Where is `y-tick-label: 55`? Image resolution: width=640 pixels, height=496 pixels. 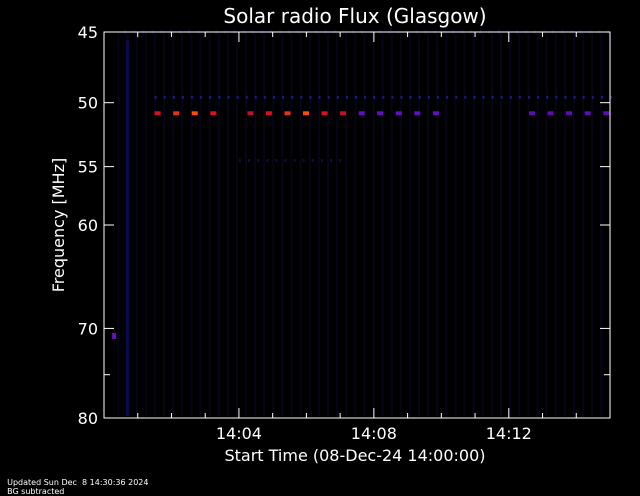
y-tick-label: 55 is located at coordinates (88, 167).